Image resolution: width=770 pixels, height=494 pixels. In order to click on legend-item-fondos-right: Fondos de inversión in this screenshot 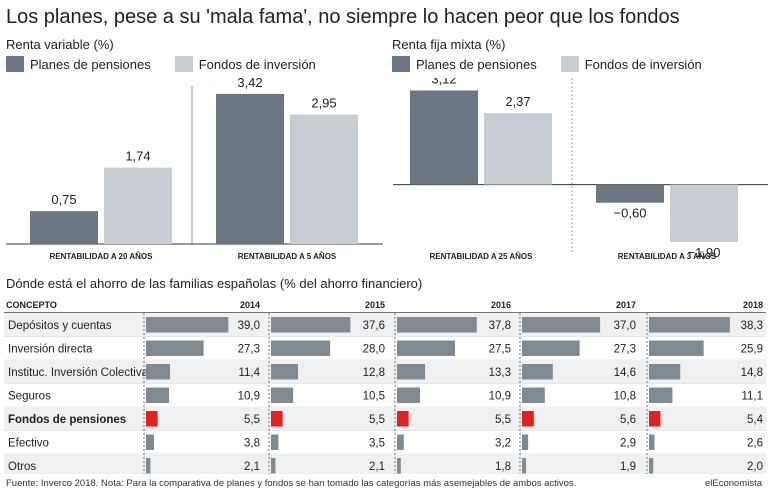, I will do `click(631, 64)`.